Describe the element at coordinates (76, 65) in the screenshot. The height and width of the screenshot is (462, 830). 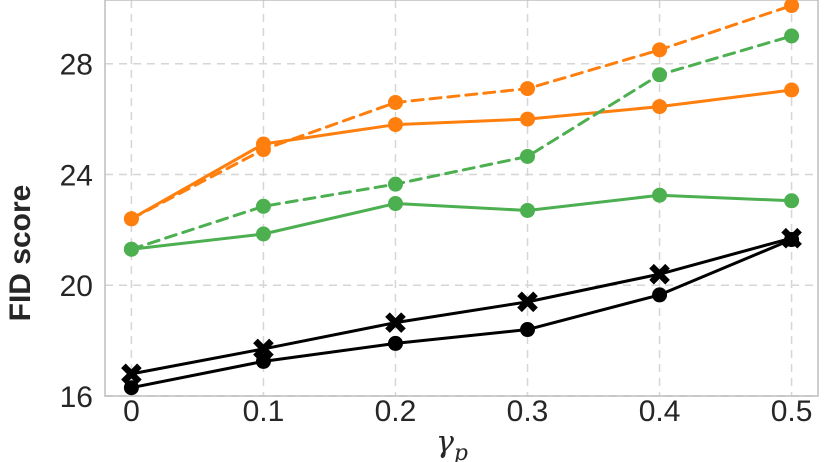
I see `y-tick-label: 28` at that location.